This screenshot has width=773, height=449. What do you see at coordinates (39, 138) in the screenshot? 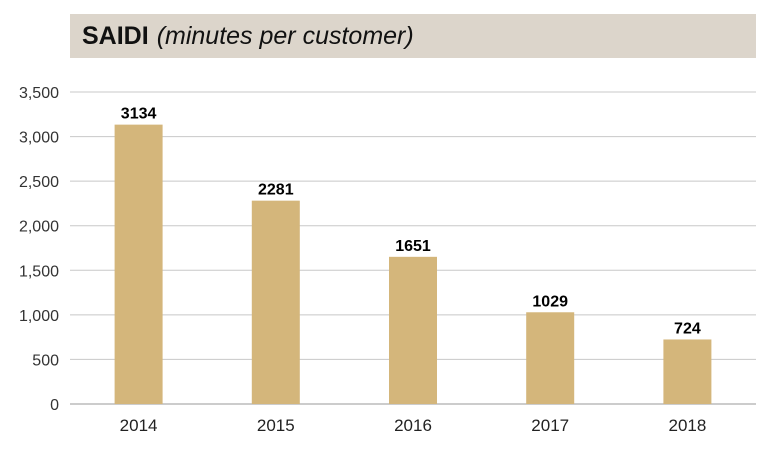
I see `y-tick-label: 3,000` at bounding box center [39, 138].